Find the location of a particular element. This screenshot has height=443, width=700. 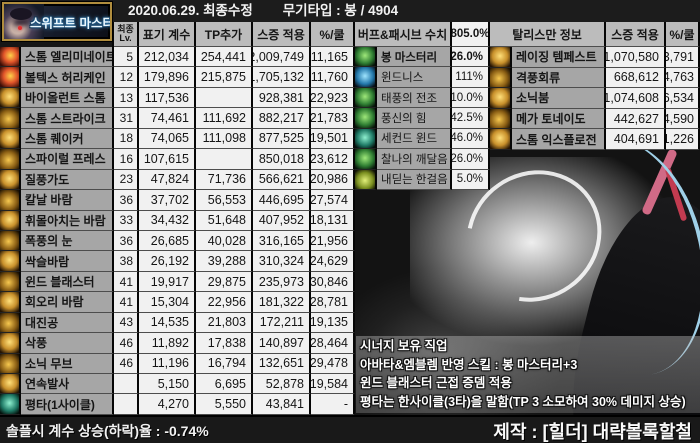

talisman-row: 격풍회류 668,612 24,763 is located at coordinates (595, 78).